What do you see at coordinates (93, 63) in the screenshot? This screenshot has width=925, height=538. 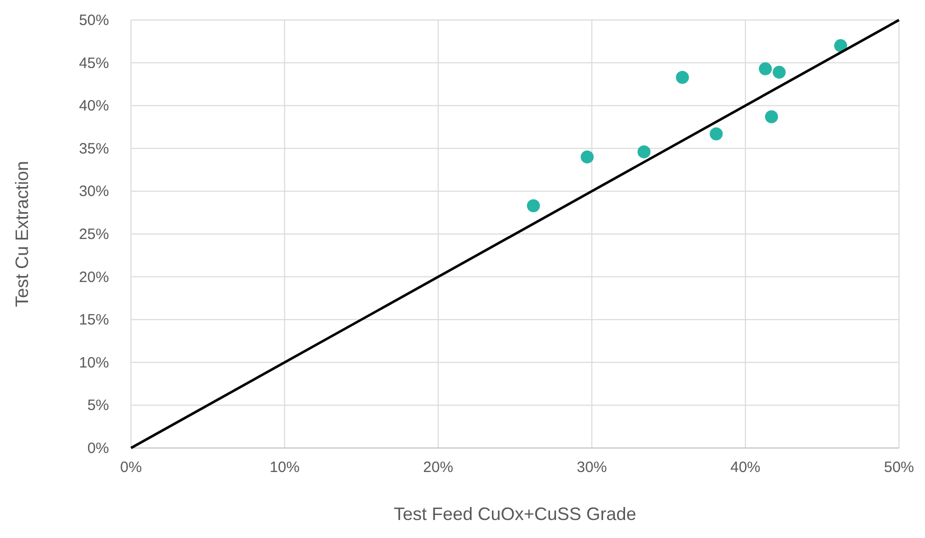 I see `y-tick-label: 45%` at bounding box center [93, 63].